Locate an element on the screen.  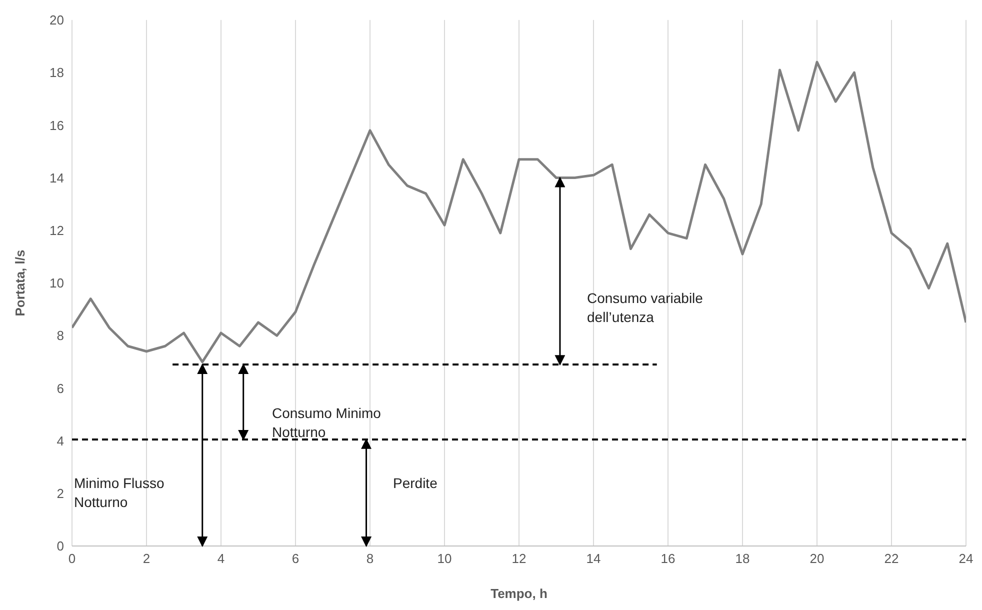
y-axis-title: Portata, l/s is located at coordinates (20, 283).